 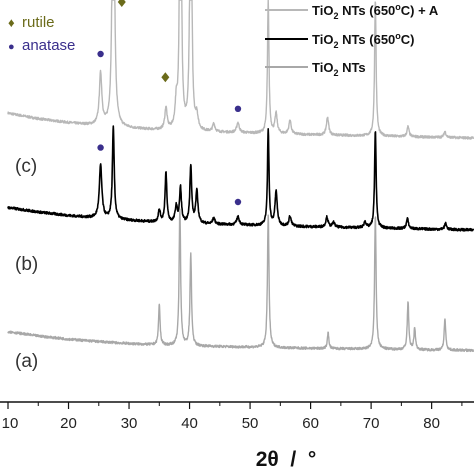 I want to click on x-tick-label: 50, so click(x=250, y=423).